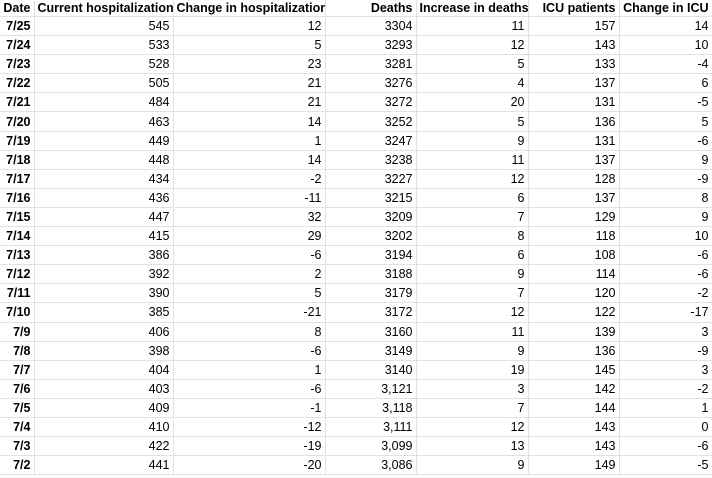  I want to click on cell-current-hospitalizations: 422, so click(104, 446).